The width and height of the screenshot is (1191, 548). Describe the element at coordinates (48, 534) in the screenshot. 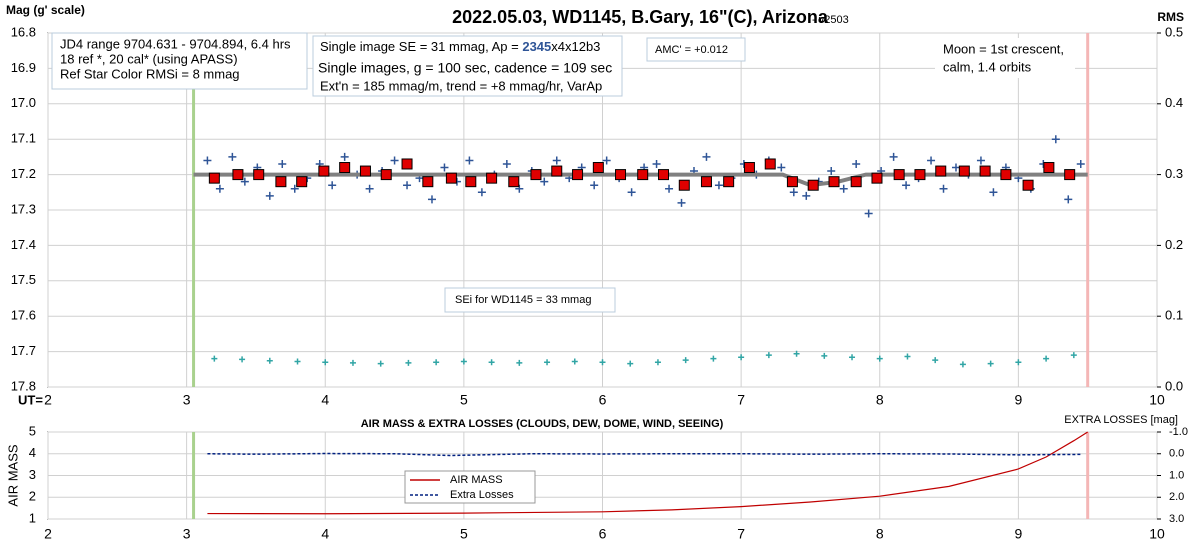

I see `x-tick-label: 2` at that location.